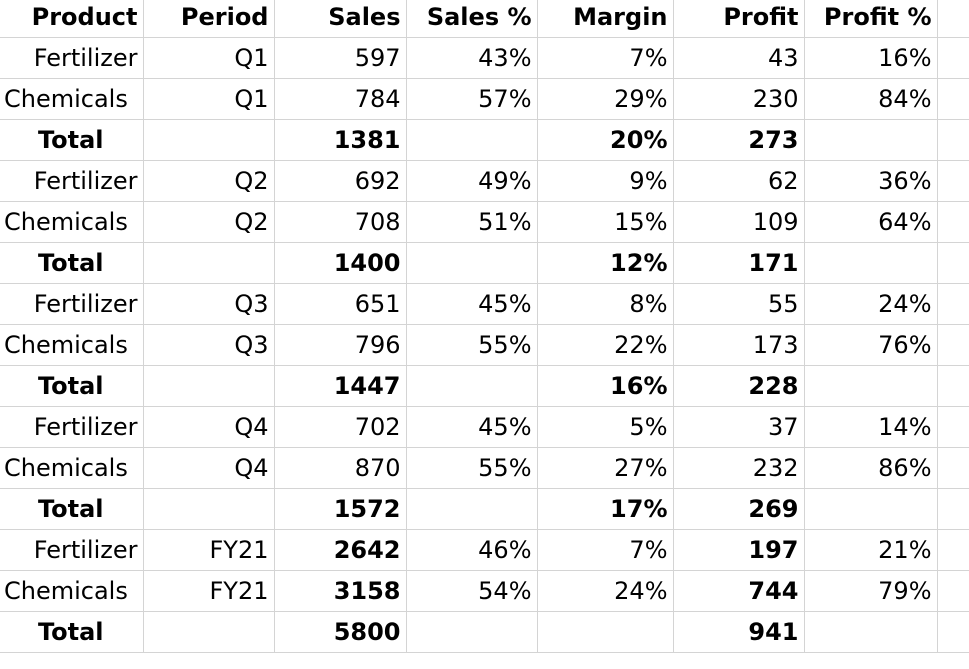 The height and width of the screenshot is (669, 969). I want to click on margin-cell: 8%, so click(605, 304).